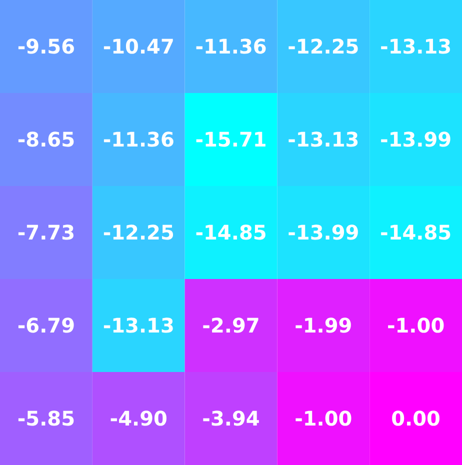 Image resolution: width=462 pixels, height=465 pixels. Describe the element at coordinates (138, 46) in the screenshot. I see `data-label: -10.47` at that location.